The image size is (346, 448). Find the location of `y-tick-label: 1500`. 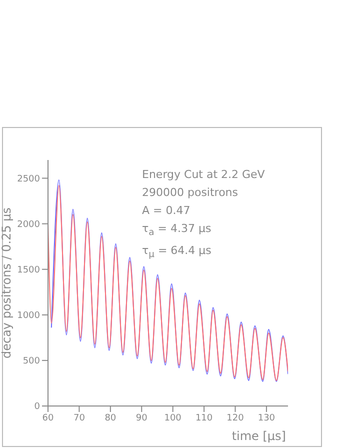

y-tick-label: 1500 is located at coordinates (28, 271).